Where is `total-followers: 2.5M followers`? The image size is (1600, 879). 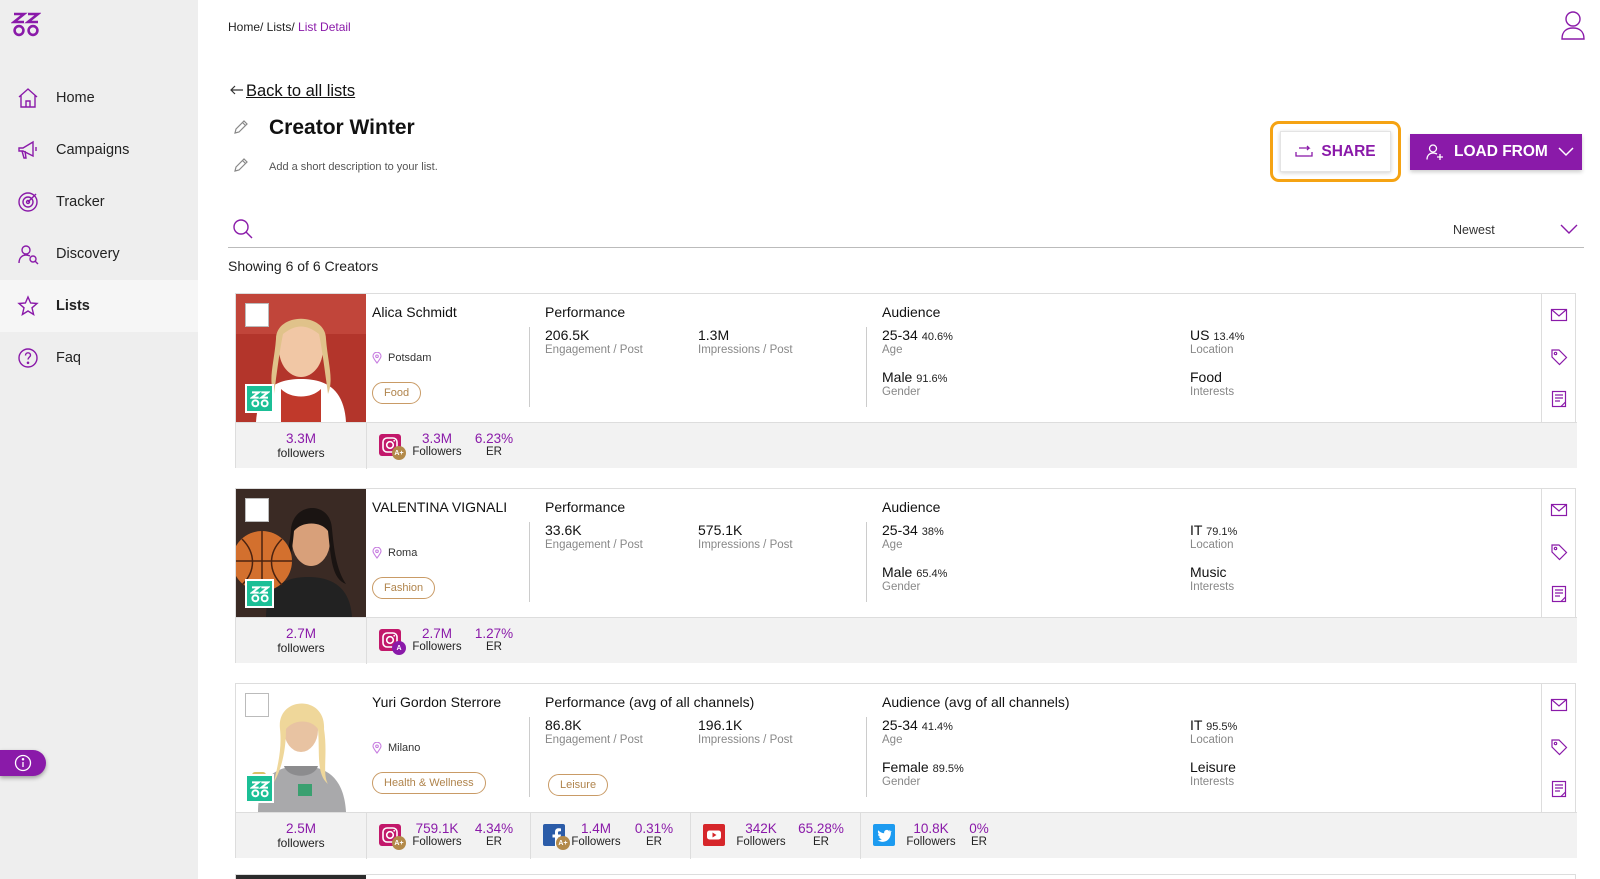 total-followers: 2.5M followers is located at coordinates (301, 835).